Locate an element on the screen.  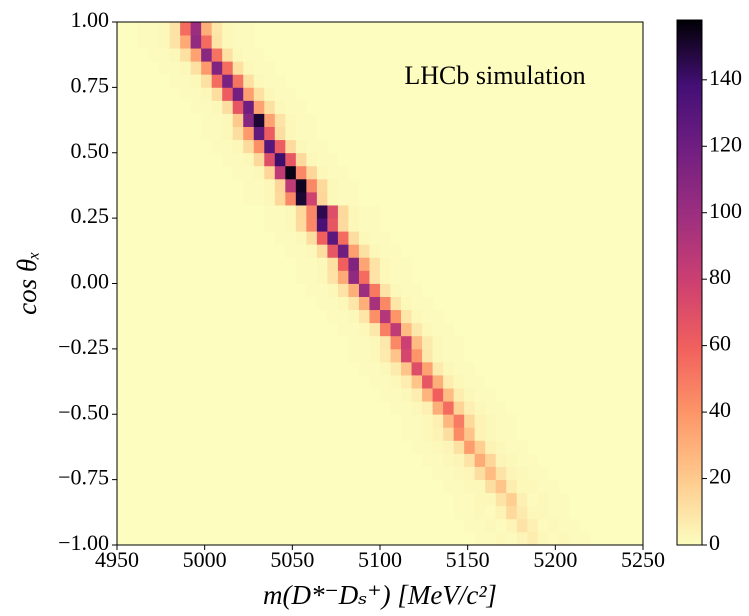
x-tick-label: 5250 is located at coordinates (643, 559).